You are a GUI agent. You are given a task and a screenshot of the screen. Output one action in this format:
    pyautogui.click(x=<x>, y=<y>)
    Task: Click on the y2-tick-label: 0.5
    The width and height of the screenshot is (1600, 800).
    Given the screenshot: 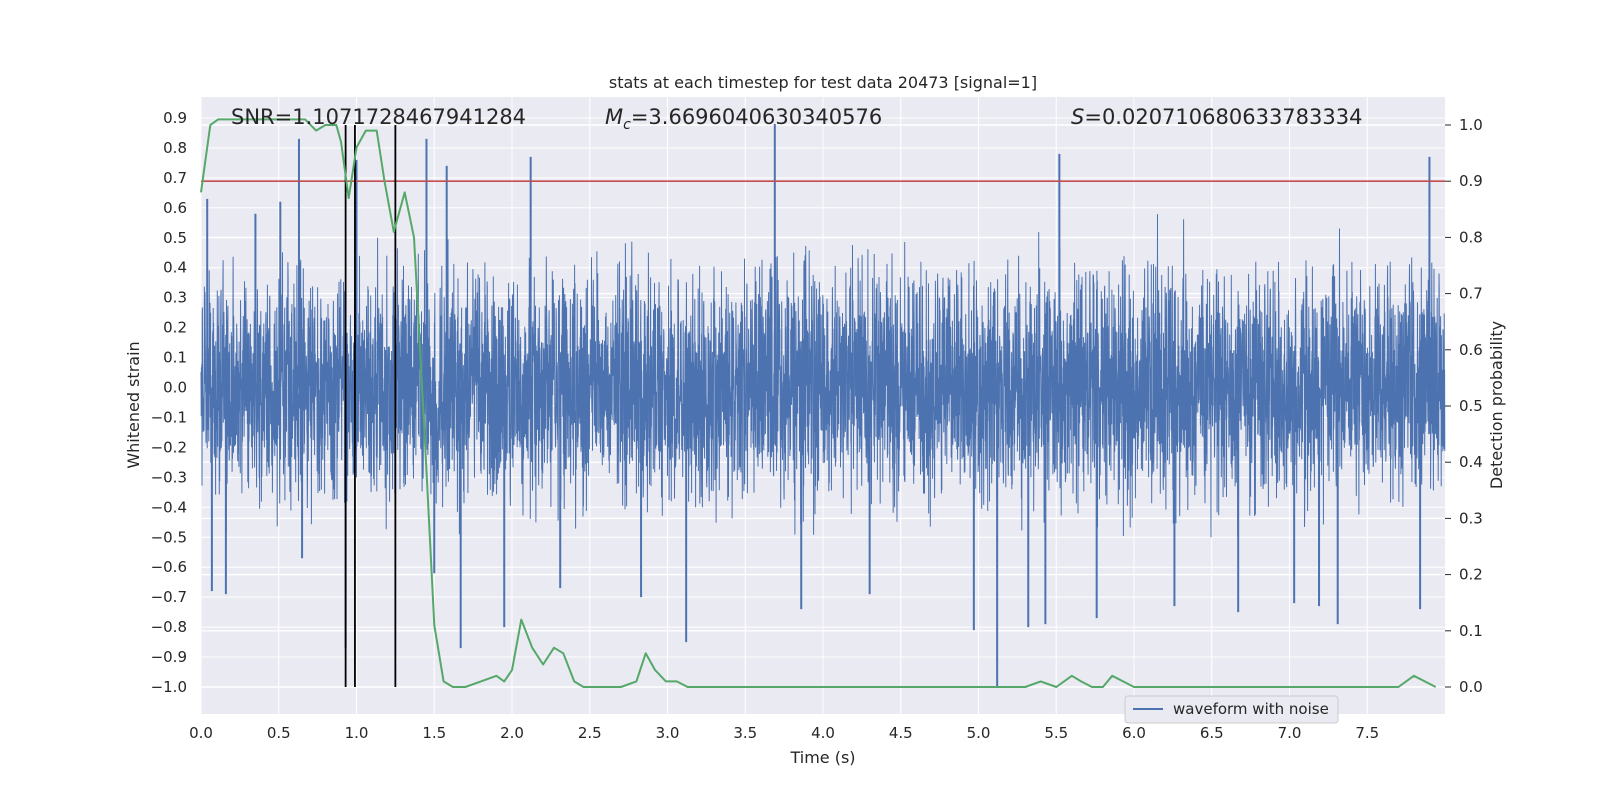 What is the action you would take?
    pyautogui.click(x=1471, y=406)
    